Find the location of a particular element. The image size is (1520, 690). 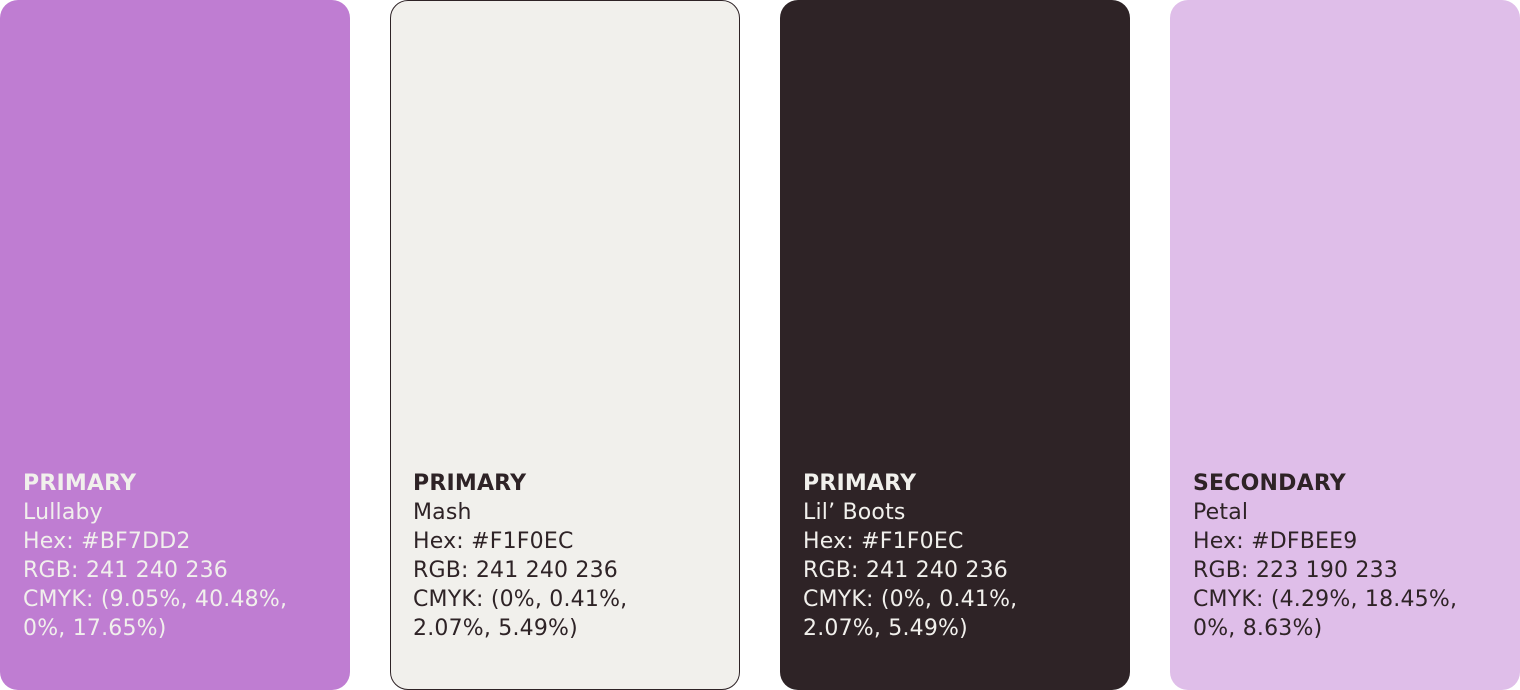

swatch-name: Petal is located at coordinates (1221, 512).